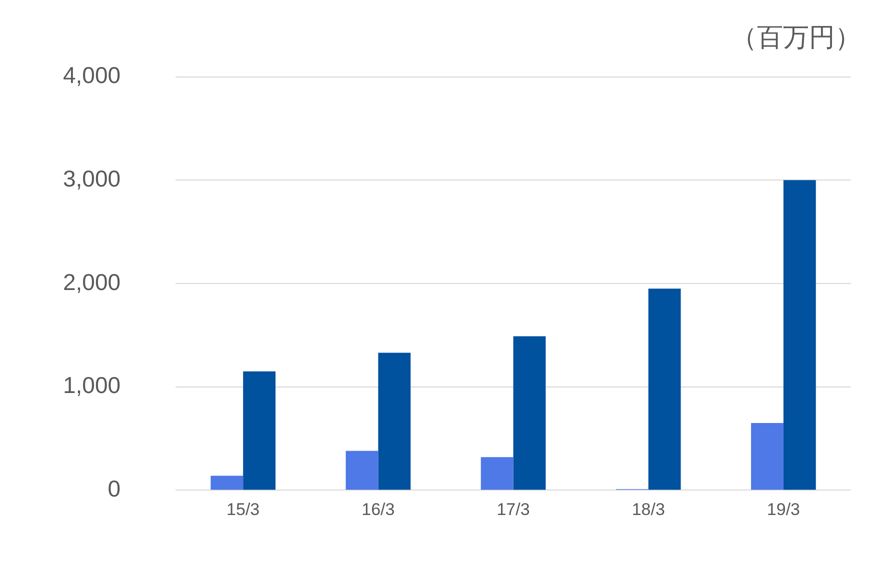 This screenshot has height=567, width=869. What do you see at coordinates (91, 281) in the screenshot?
I see `y-tick-label: 2,000` at bounding box center [91, 281].